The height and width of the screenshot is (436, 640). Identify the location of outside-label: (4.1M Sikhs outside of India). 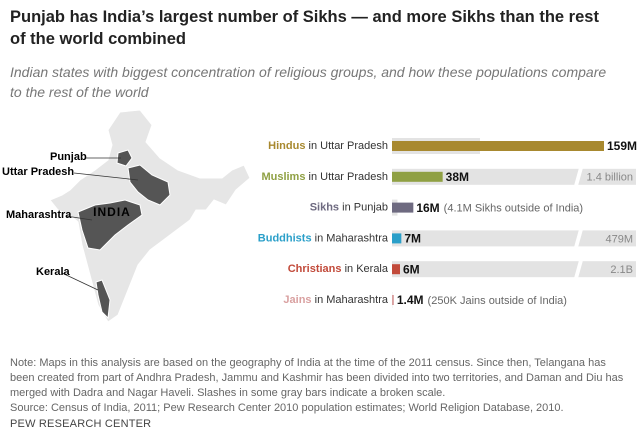
(513, 209).